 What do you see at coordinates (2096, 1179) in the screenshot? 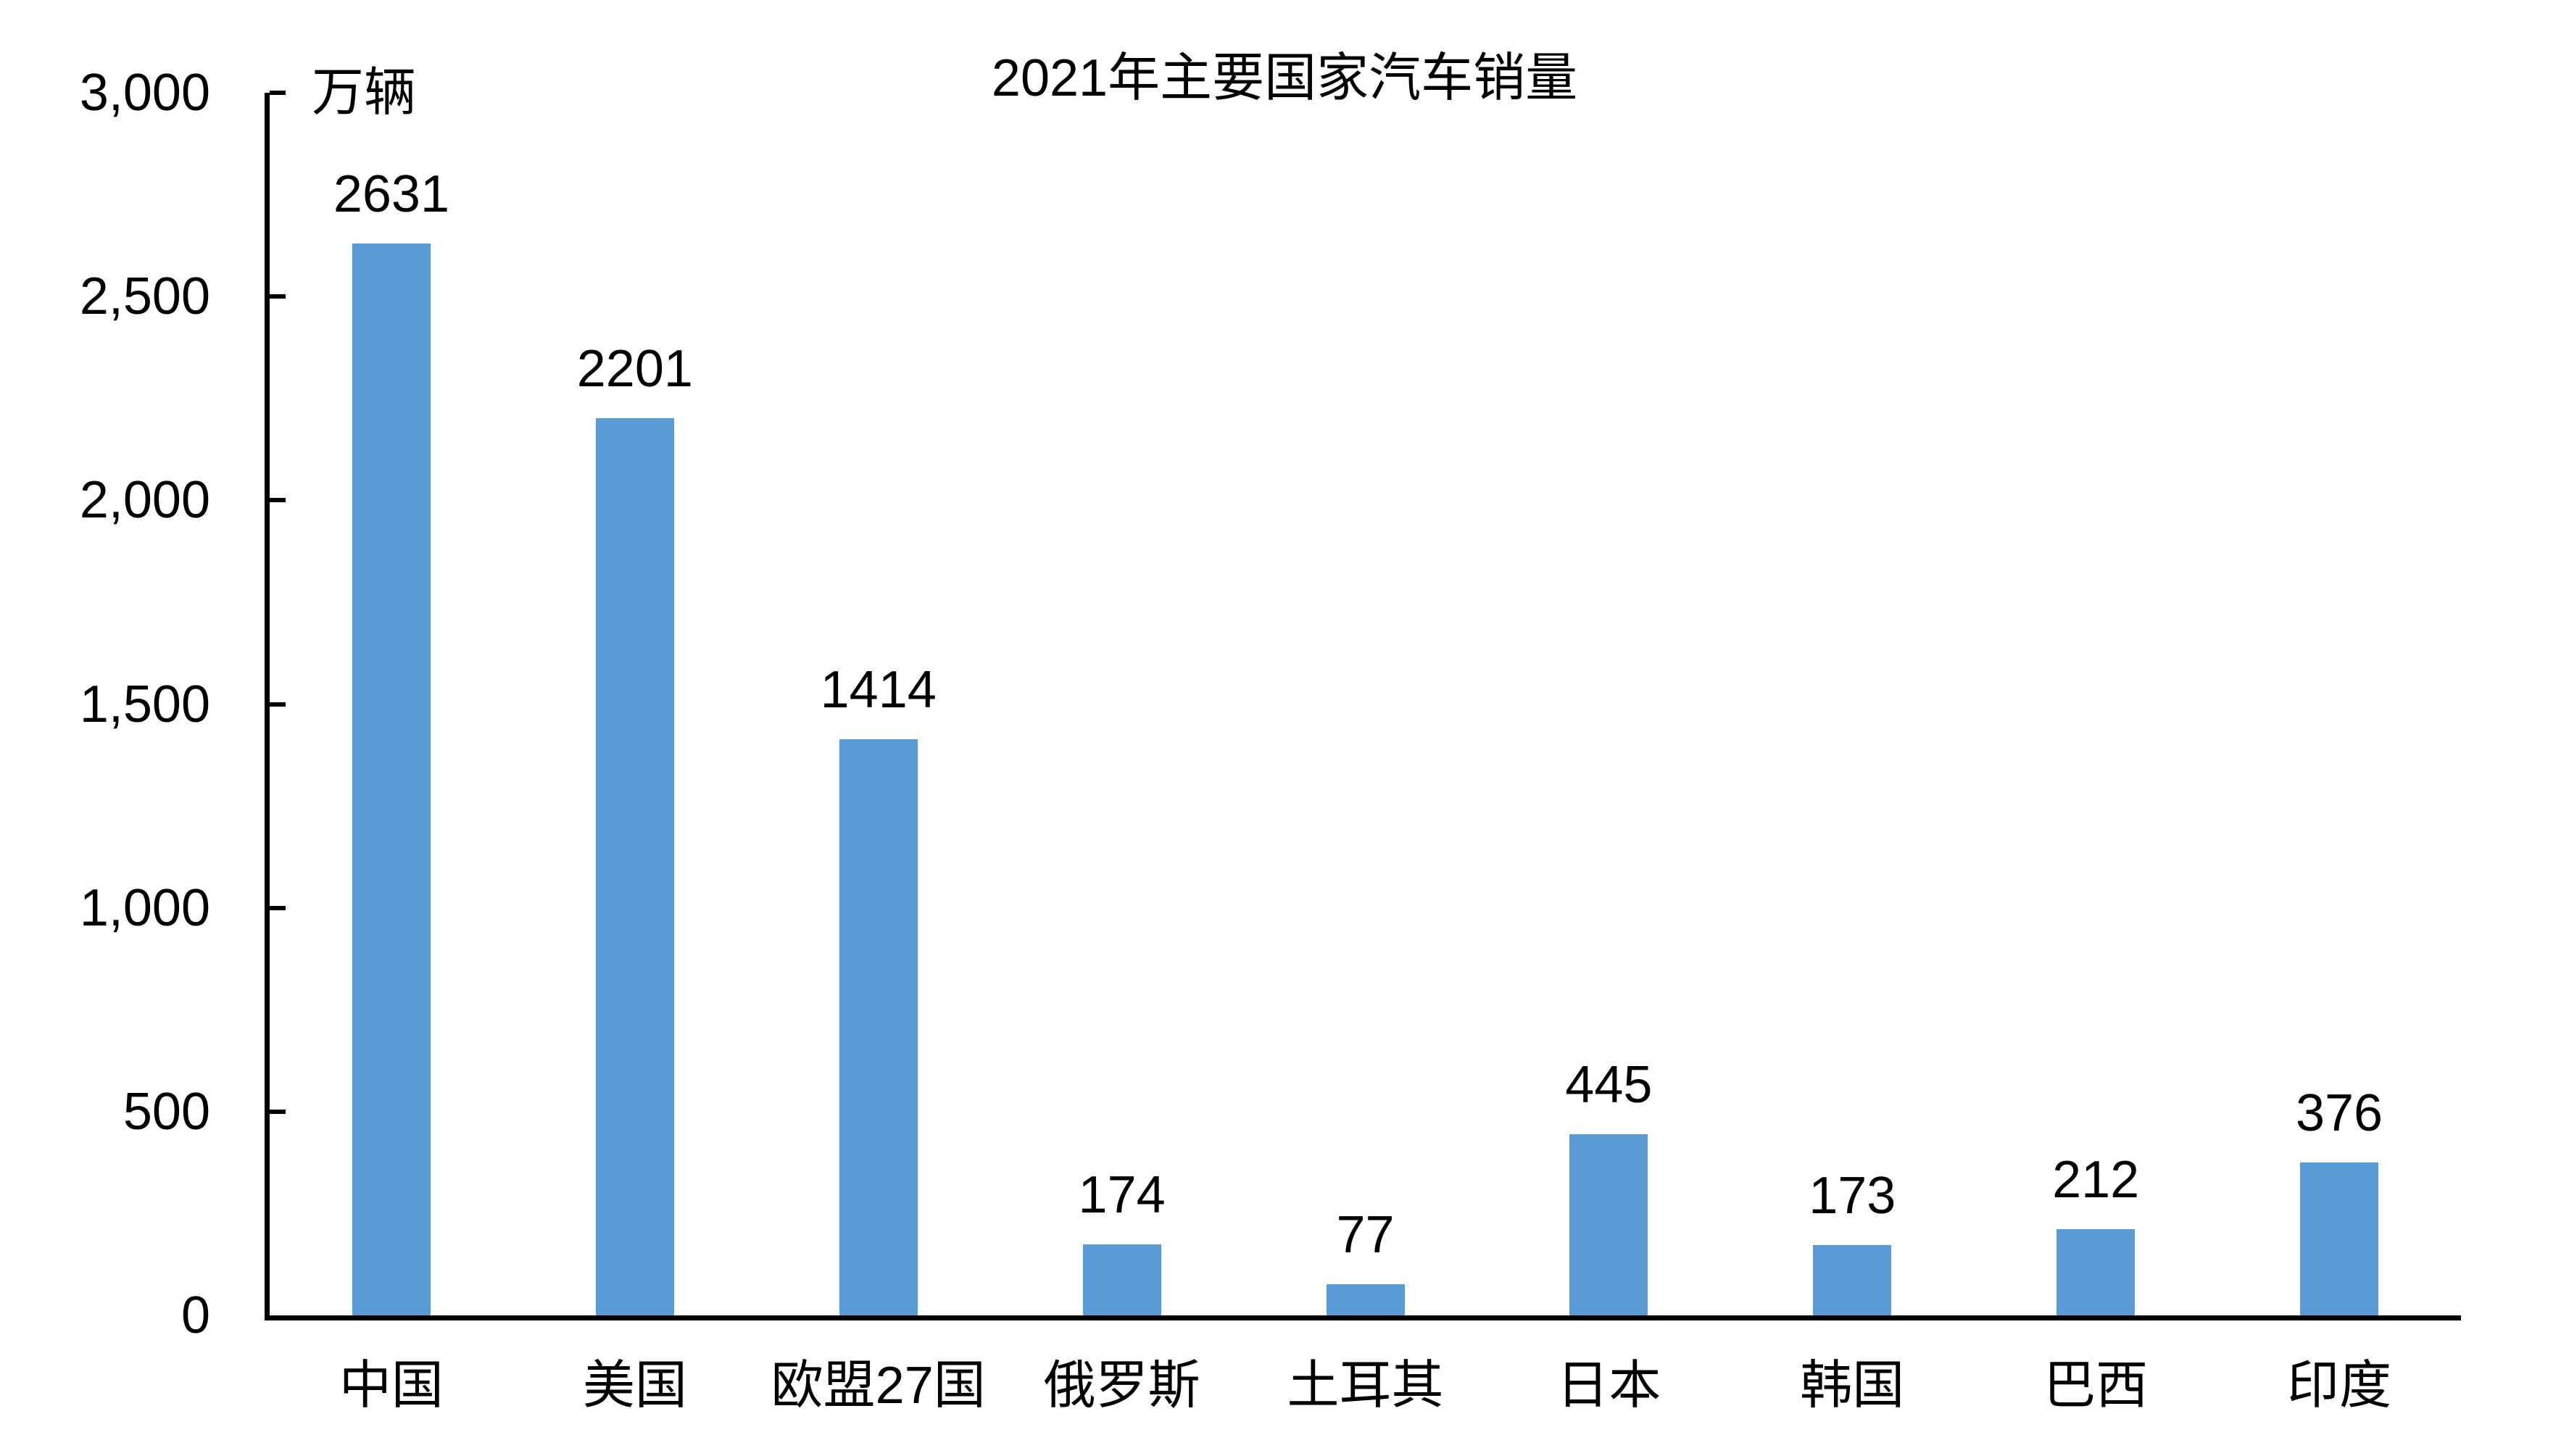
I see `bar-value-label: 212` at bounding box center [2096, 1179].